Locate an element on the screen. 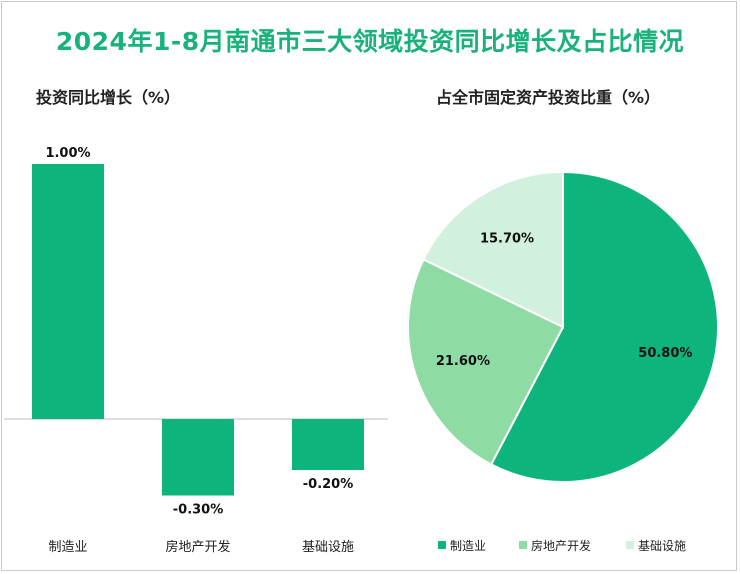 The width and height of the screenshot is (740, 574). pie-value-label-2: 21.60% is located at coordinates (463, 361).